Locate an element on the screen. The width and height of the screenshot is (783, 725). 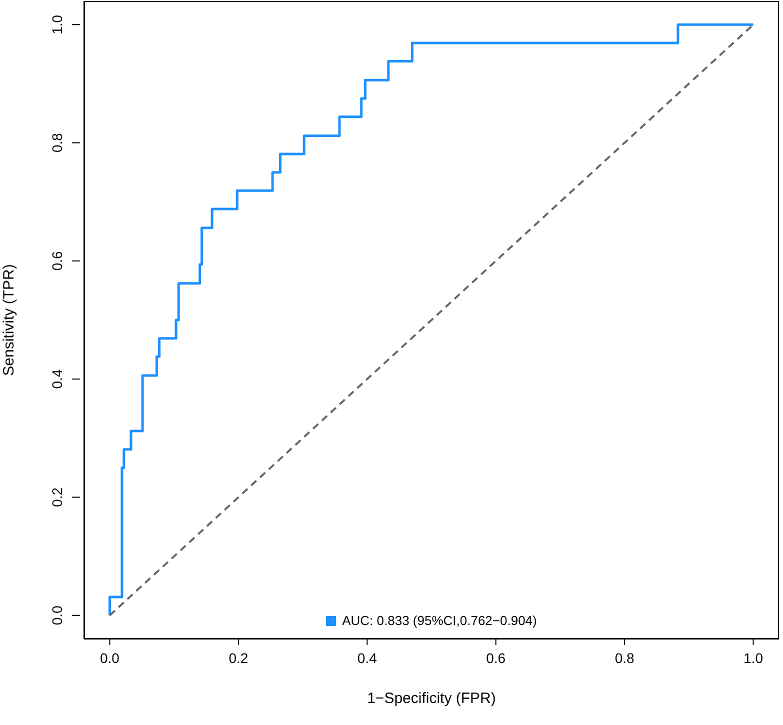
x-tick-label: 0.0 is located at coordinates (110, 658).